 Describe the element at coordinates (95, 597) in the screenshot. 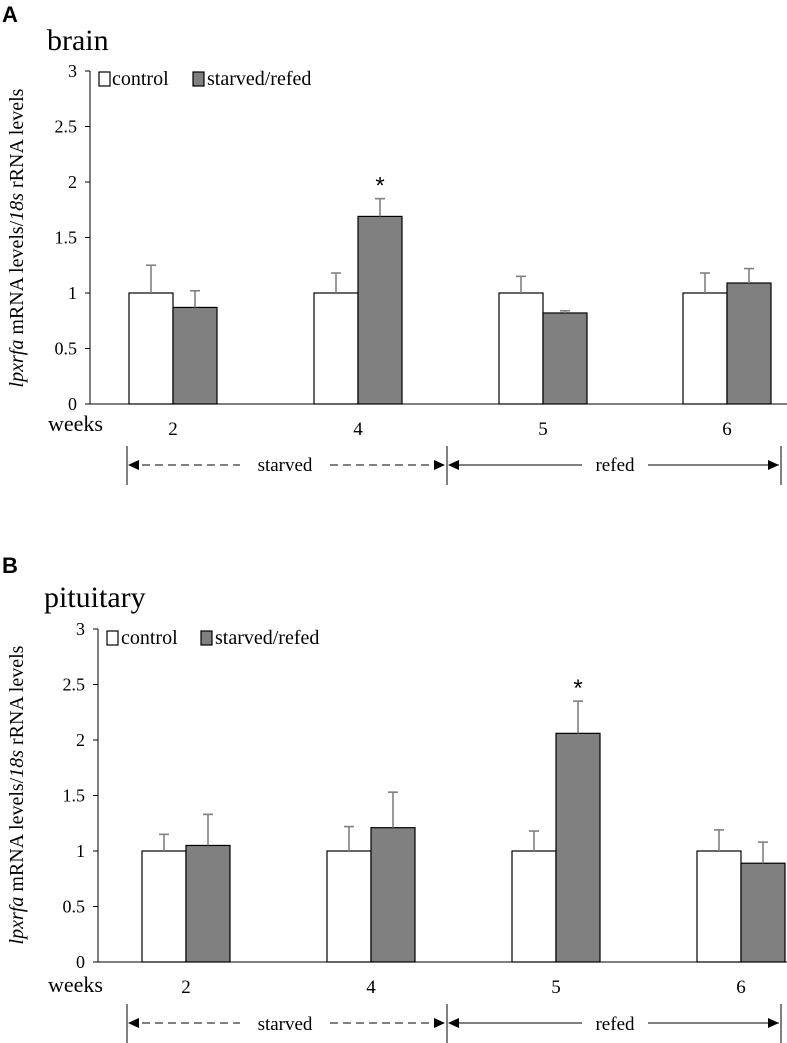

I see `chart-title: pituitary` at that location.